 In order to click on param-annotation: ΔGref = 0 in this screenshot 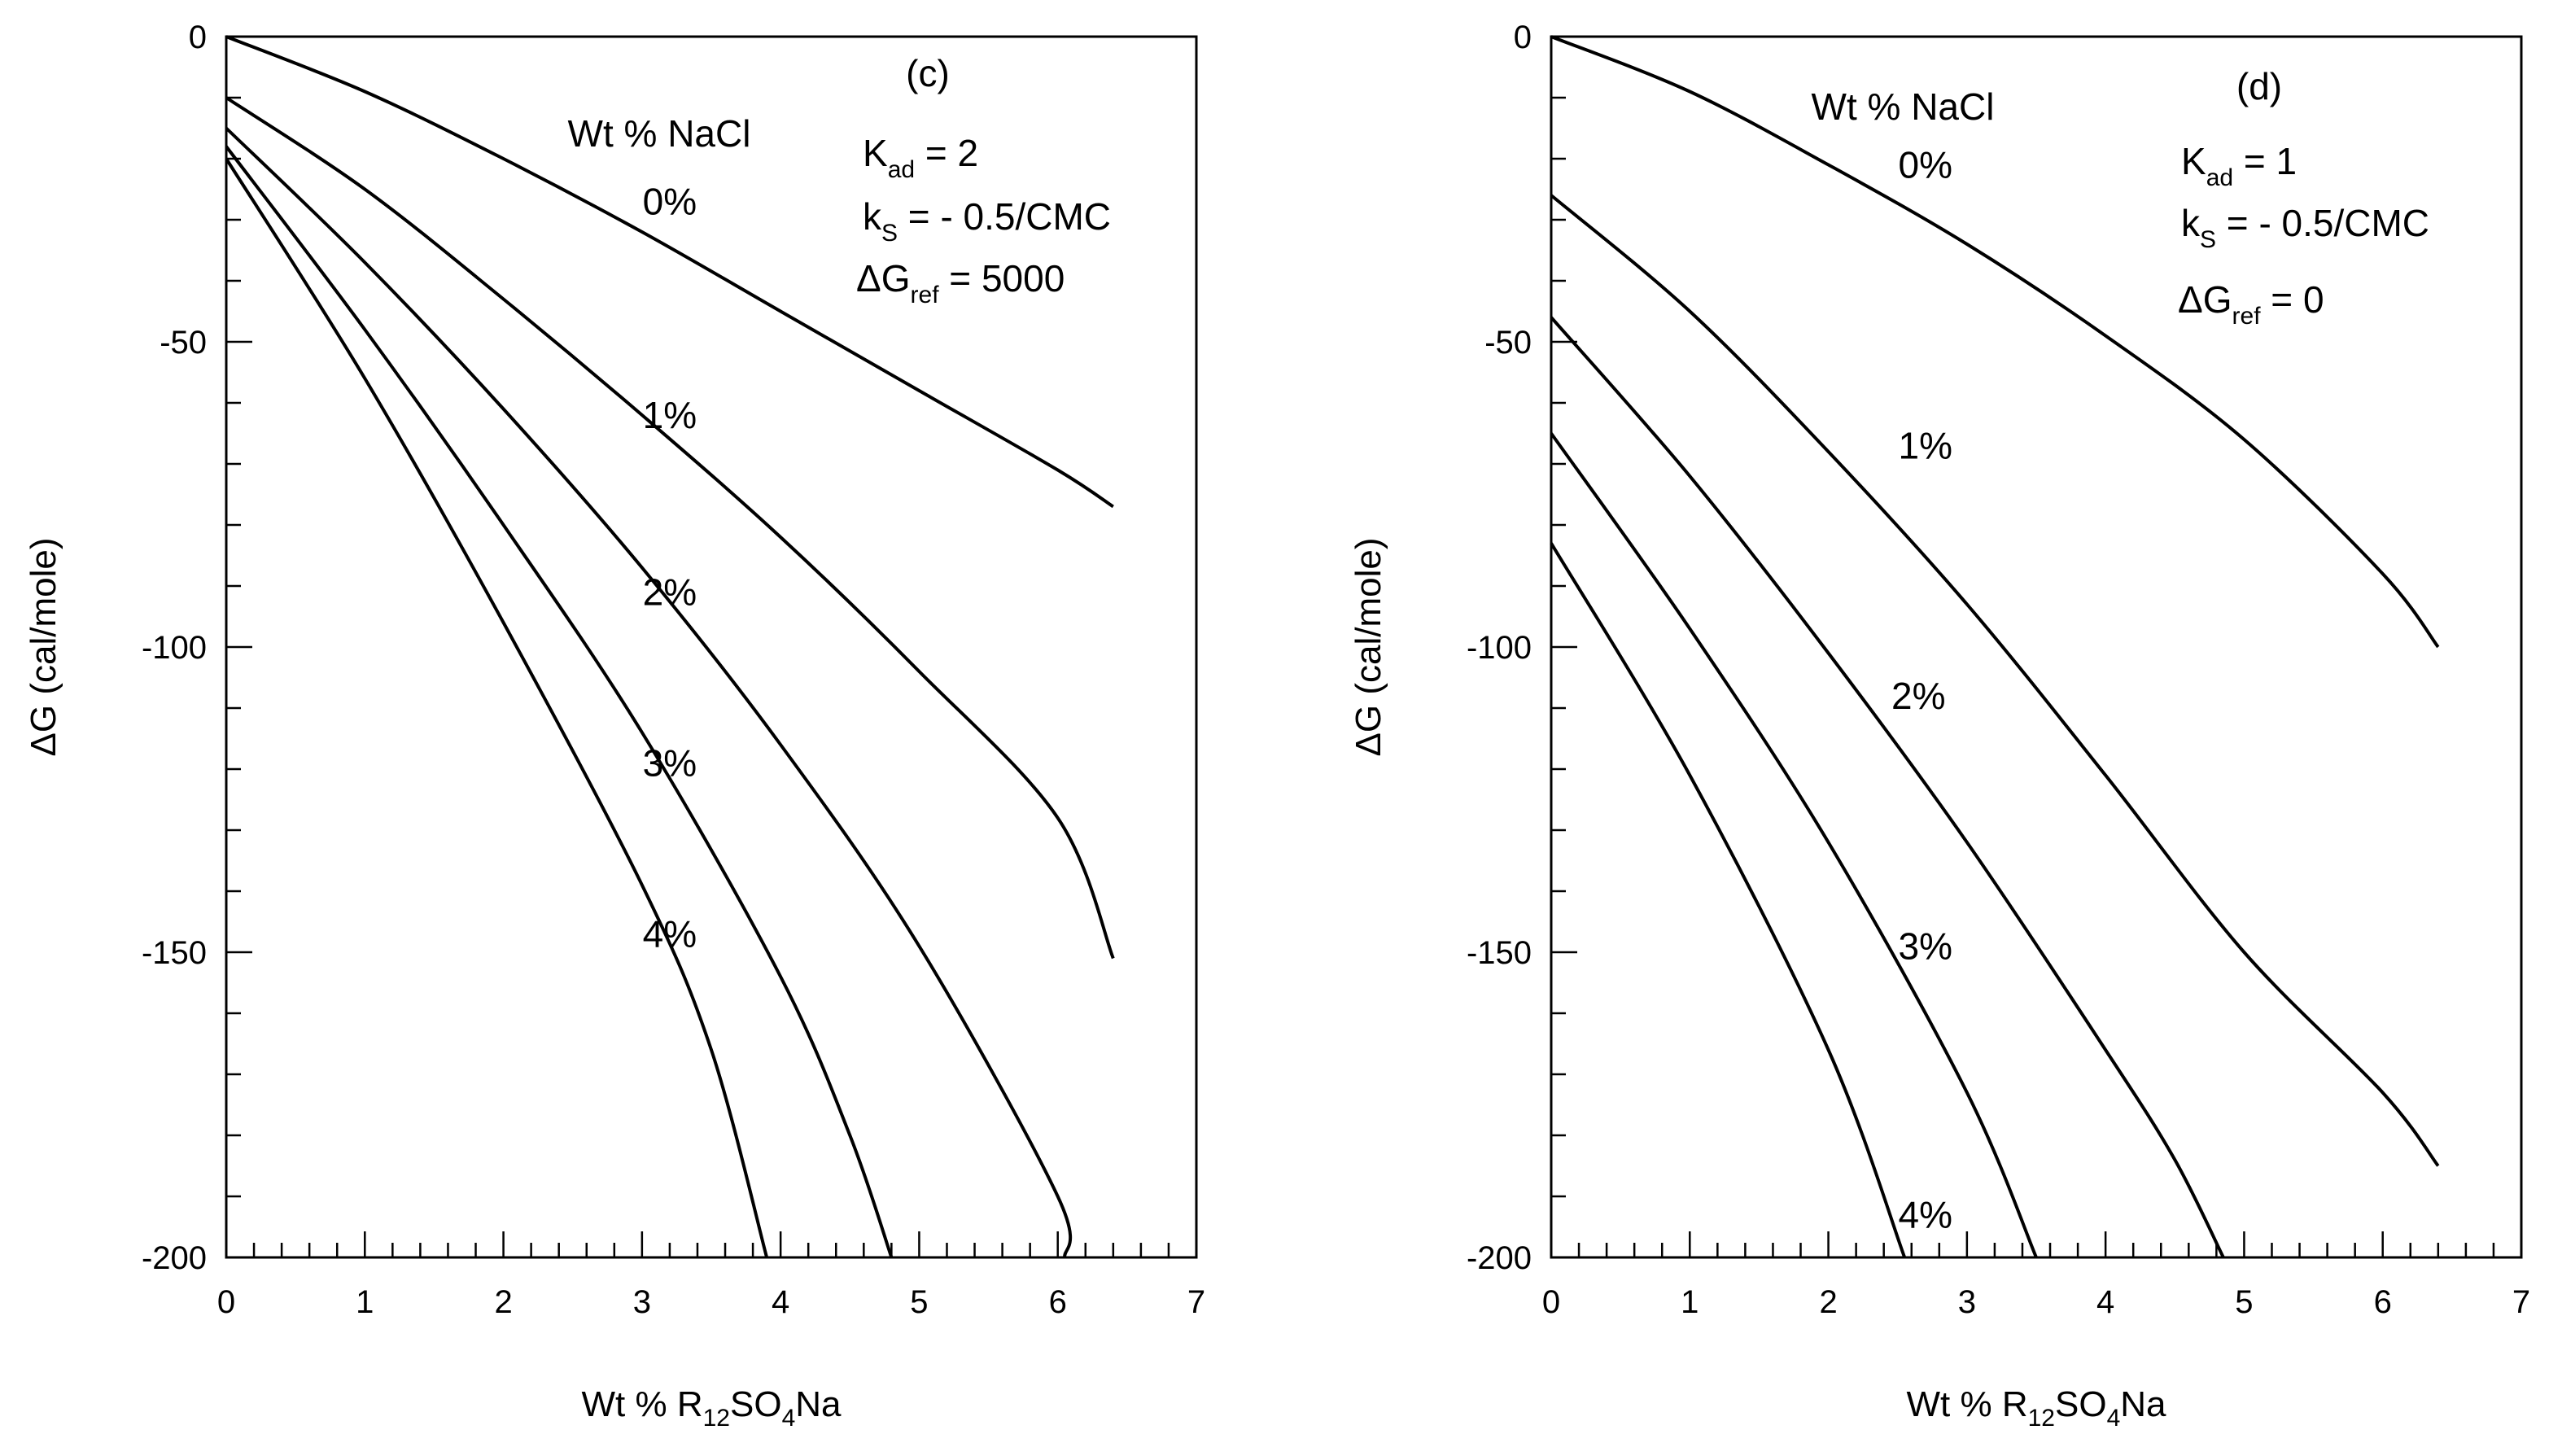, I will do `click(2251, 304)`.